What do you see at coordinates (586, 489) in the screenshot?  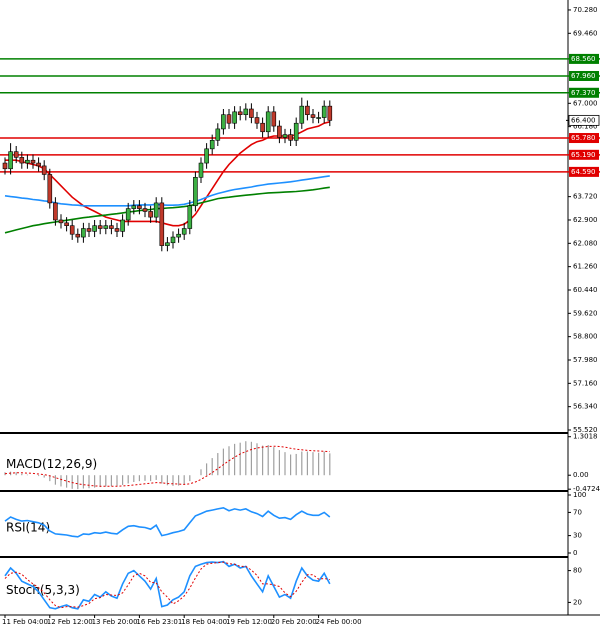 I see `y-tick-label: -0.4724` at bounding box center [586, 489].